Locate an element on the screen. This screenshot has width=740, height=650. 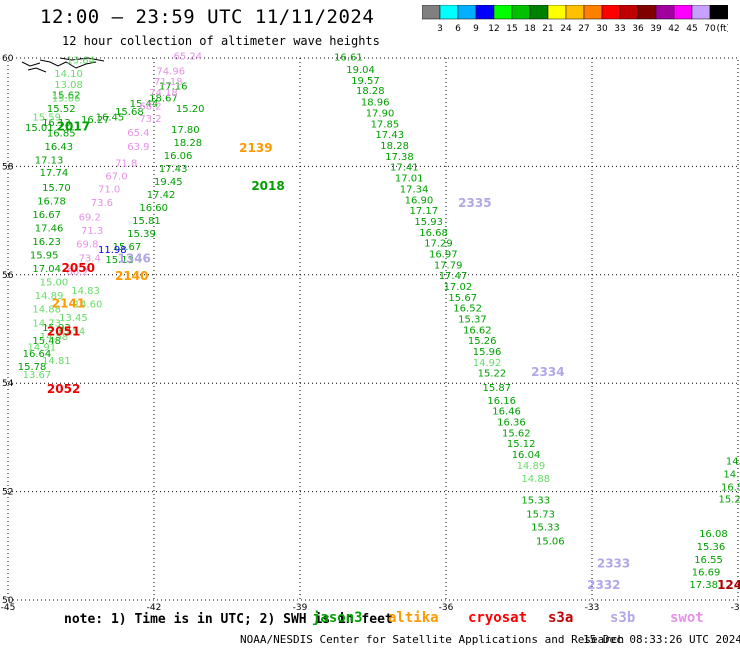
track-time-label: 2052 is located at coordinates (63, 389).